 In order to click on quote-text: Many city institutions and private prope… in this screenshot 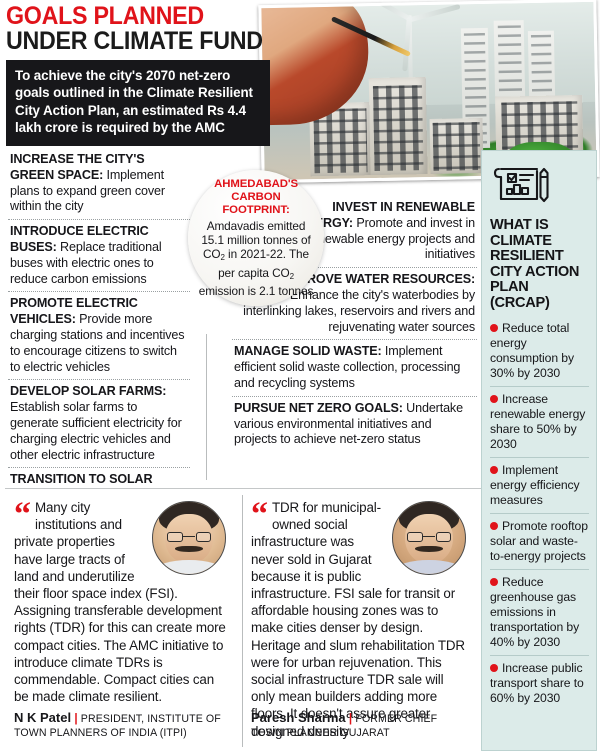, I will do `click(120, 602)`.